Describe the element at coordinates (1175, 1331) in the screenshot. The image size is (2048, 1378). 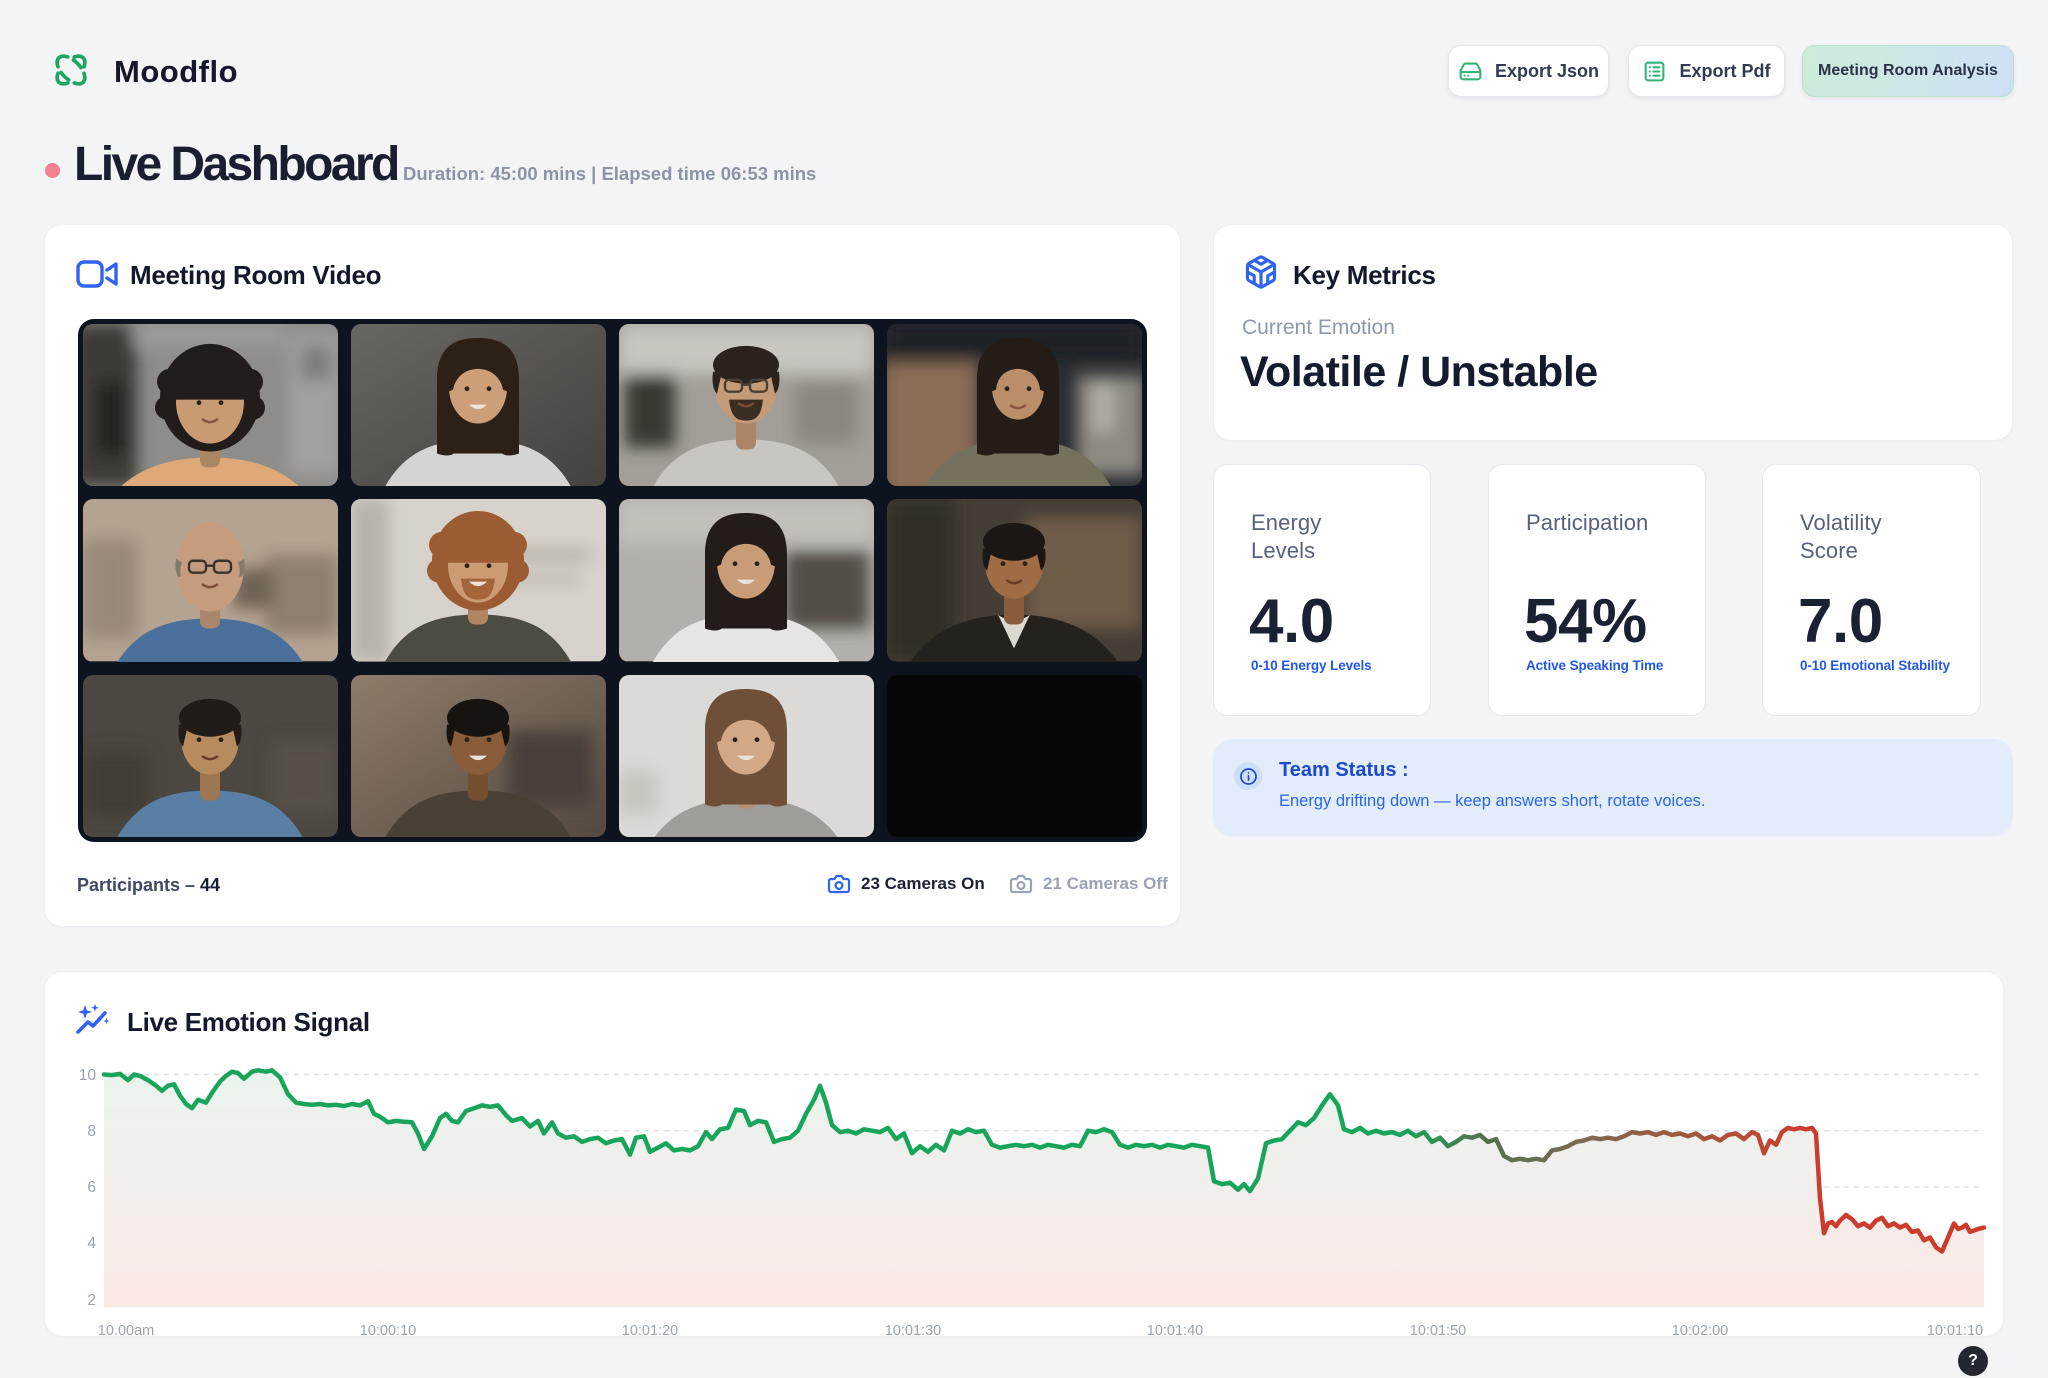
I see `svg-text: 10:01:40` at that location.